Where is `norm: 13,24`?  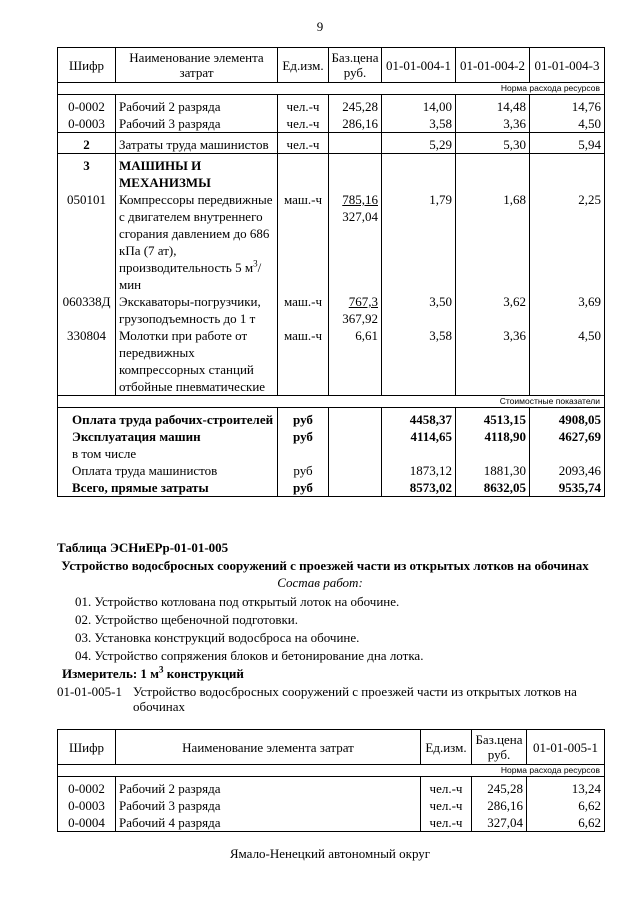
norm: 13,24 is located at coordinates (565, 786).